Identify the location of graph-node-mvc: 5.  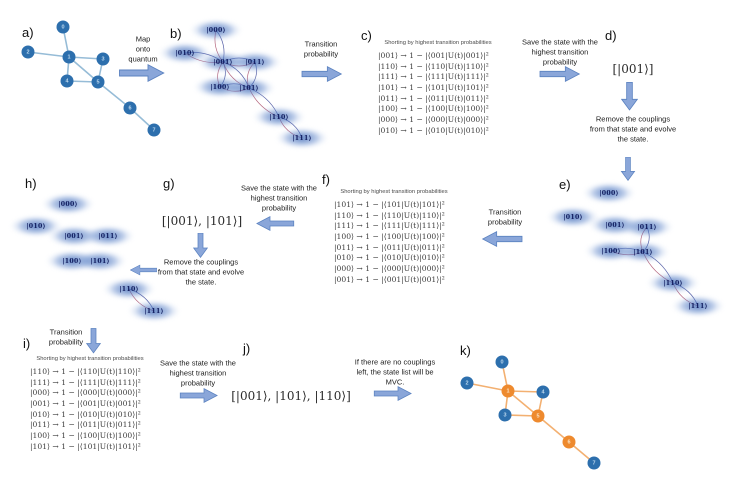
(538, 416).